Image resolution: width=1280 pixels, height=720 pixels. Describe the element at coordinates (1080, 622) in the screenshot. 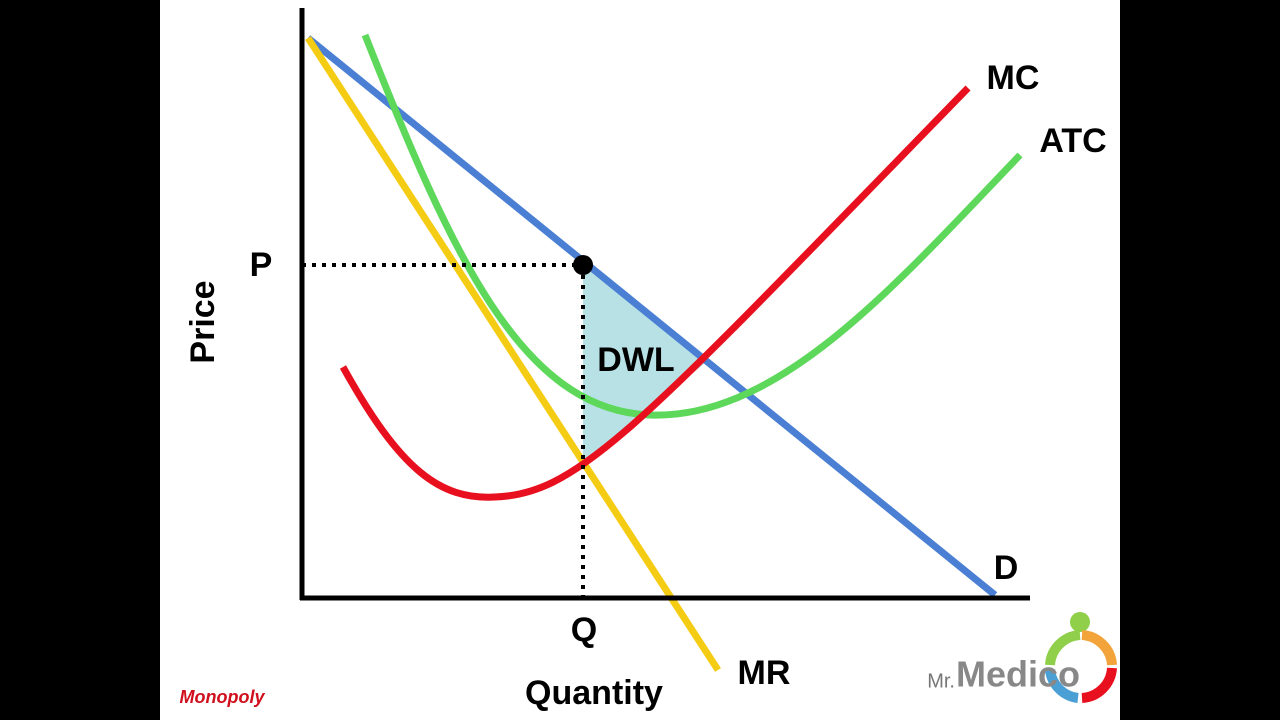

I see `logo-head` at that location.